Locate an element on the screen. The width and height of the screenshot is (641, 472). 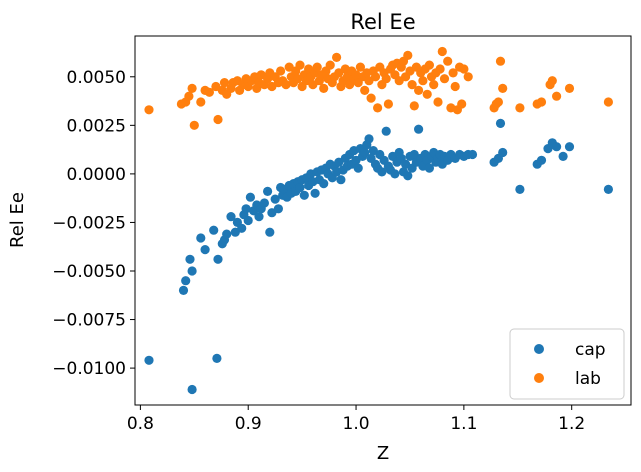
legend-label-cap: cap is located at coordinates (590, 350).